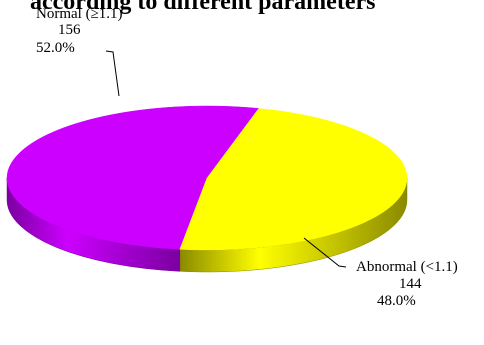 The width and height of the screenshot is (484, 345). I want to click on slice-label-normal-name: Normal (≥1.1), so click(79, 14).